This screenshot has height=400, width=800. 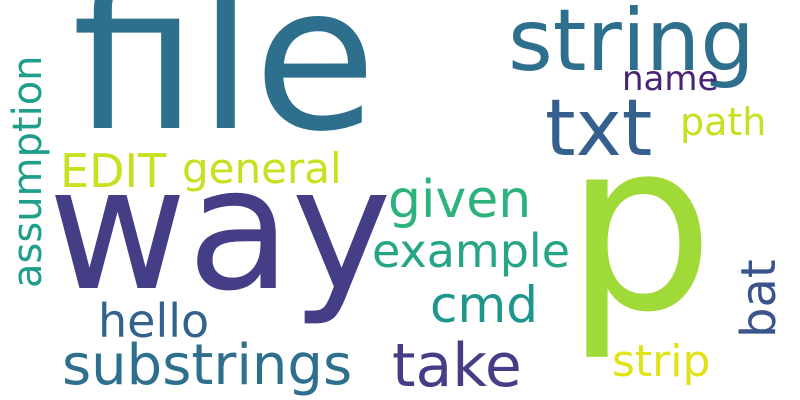 What do you see at coordinates (723, 122) in the screenshot?
I see `word-path: path` at bounding box center [723, 122].